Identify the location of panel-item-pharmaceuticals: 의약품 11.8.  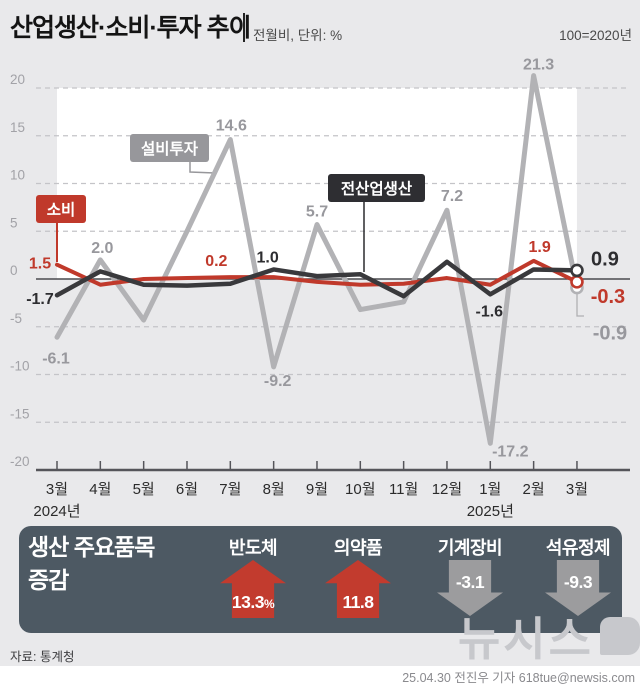
(358, 579).